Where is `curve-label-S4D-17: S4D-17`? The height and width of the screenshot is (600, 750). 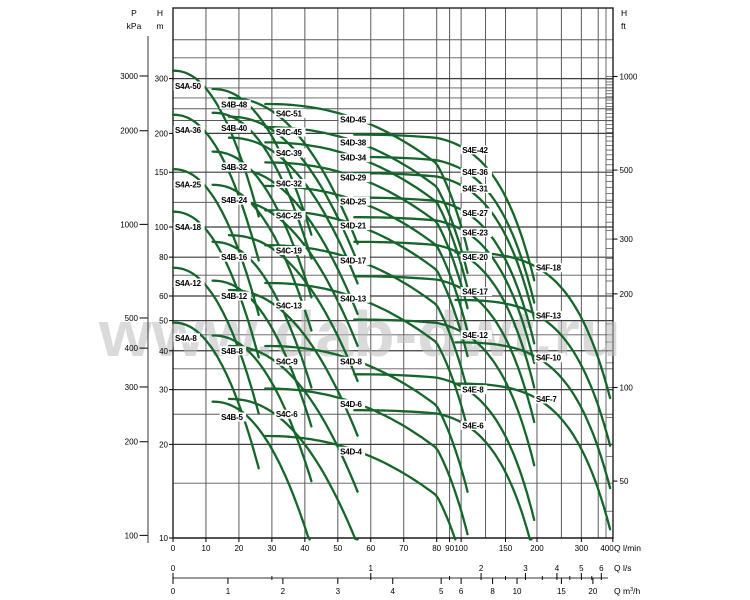
curve-label-S4D-17: S4D-17 is located at coordinates (353, 261).